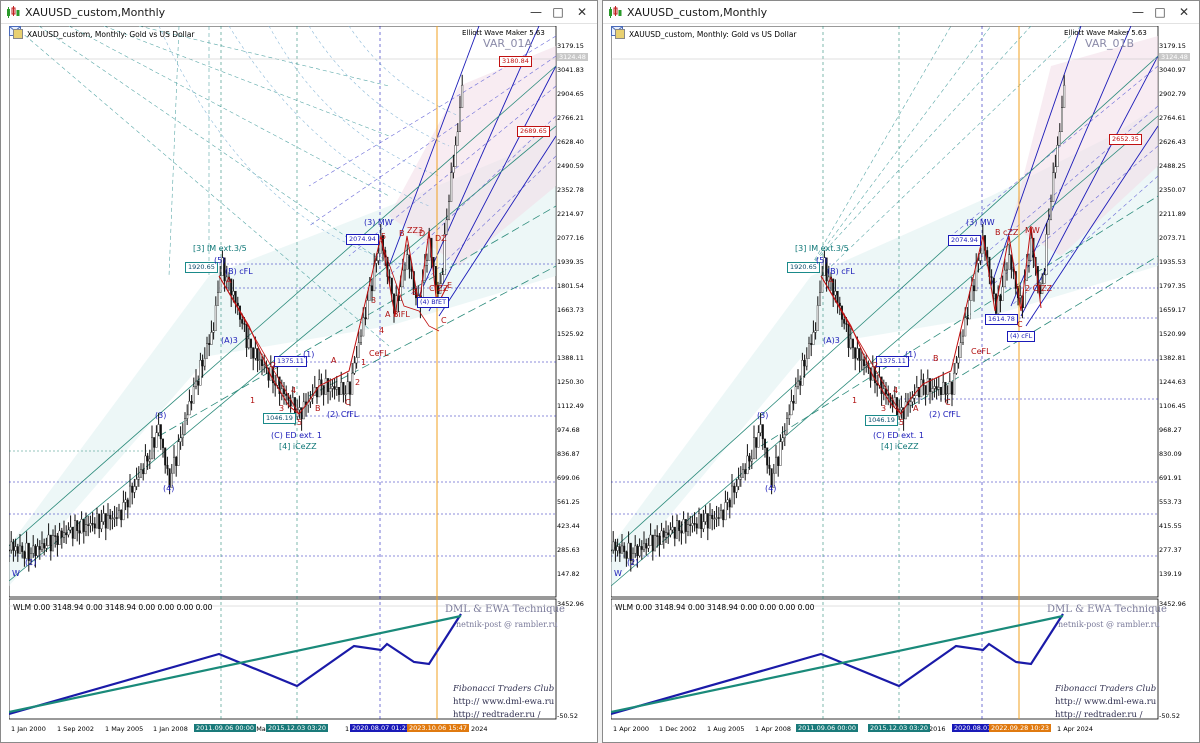 The image size is (1200, 743). What do you see at coordinates (1170, 574) in the screenshot?
I see `price-tick: 139.19` at bounding box center [1170, 574].